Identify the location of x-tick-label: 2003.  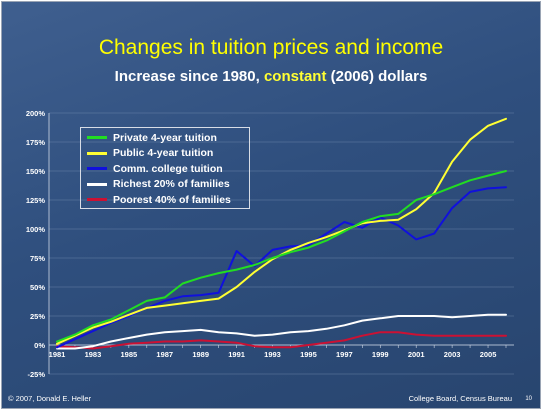
(452, 354).